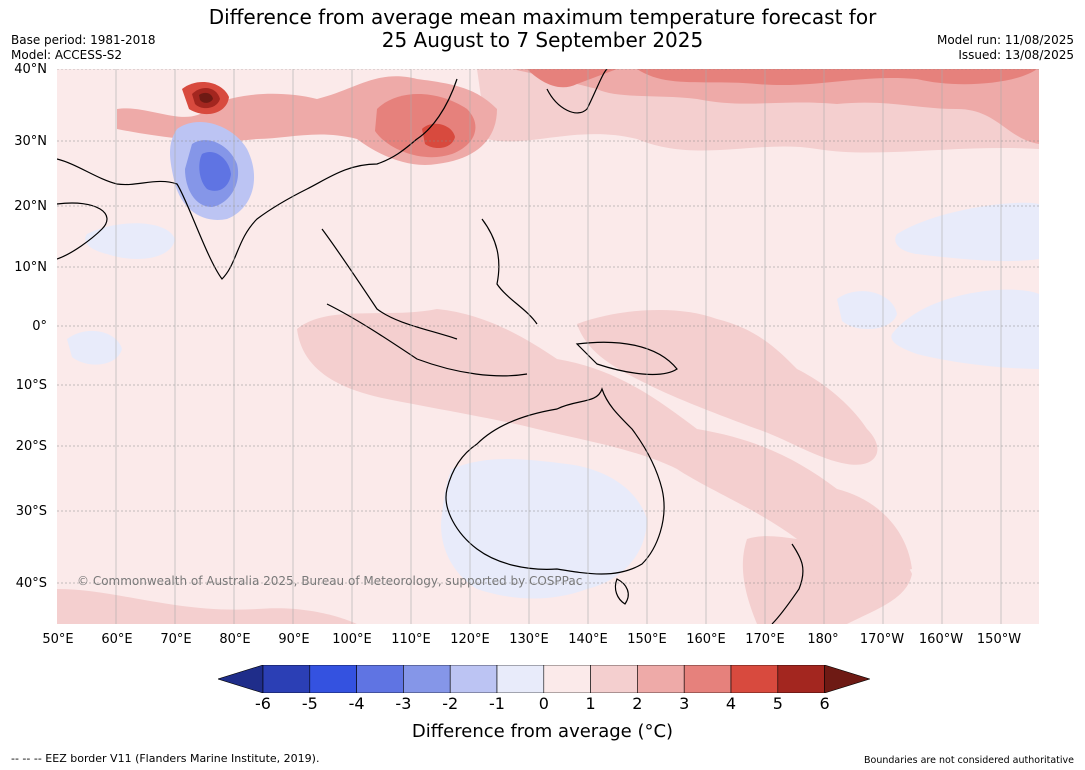 The height and width of the screenshot is (770, 1085). Describe the element at coordinates (544, 529) in the screenshot. I see `anomaly-minus1-0-australia` at that location.